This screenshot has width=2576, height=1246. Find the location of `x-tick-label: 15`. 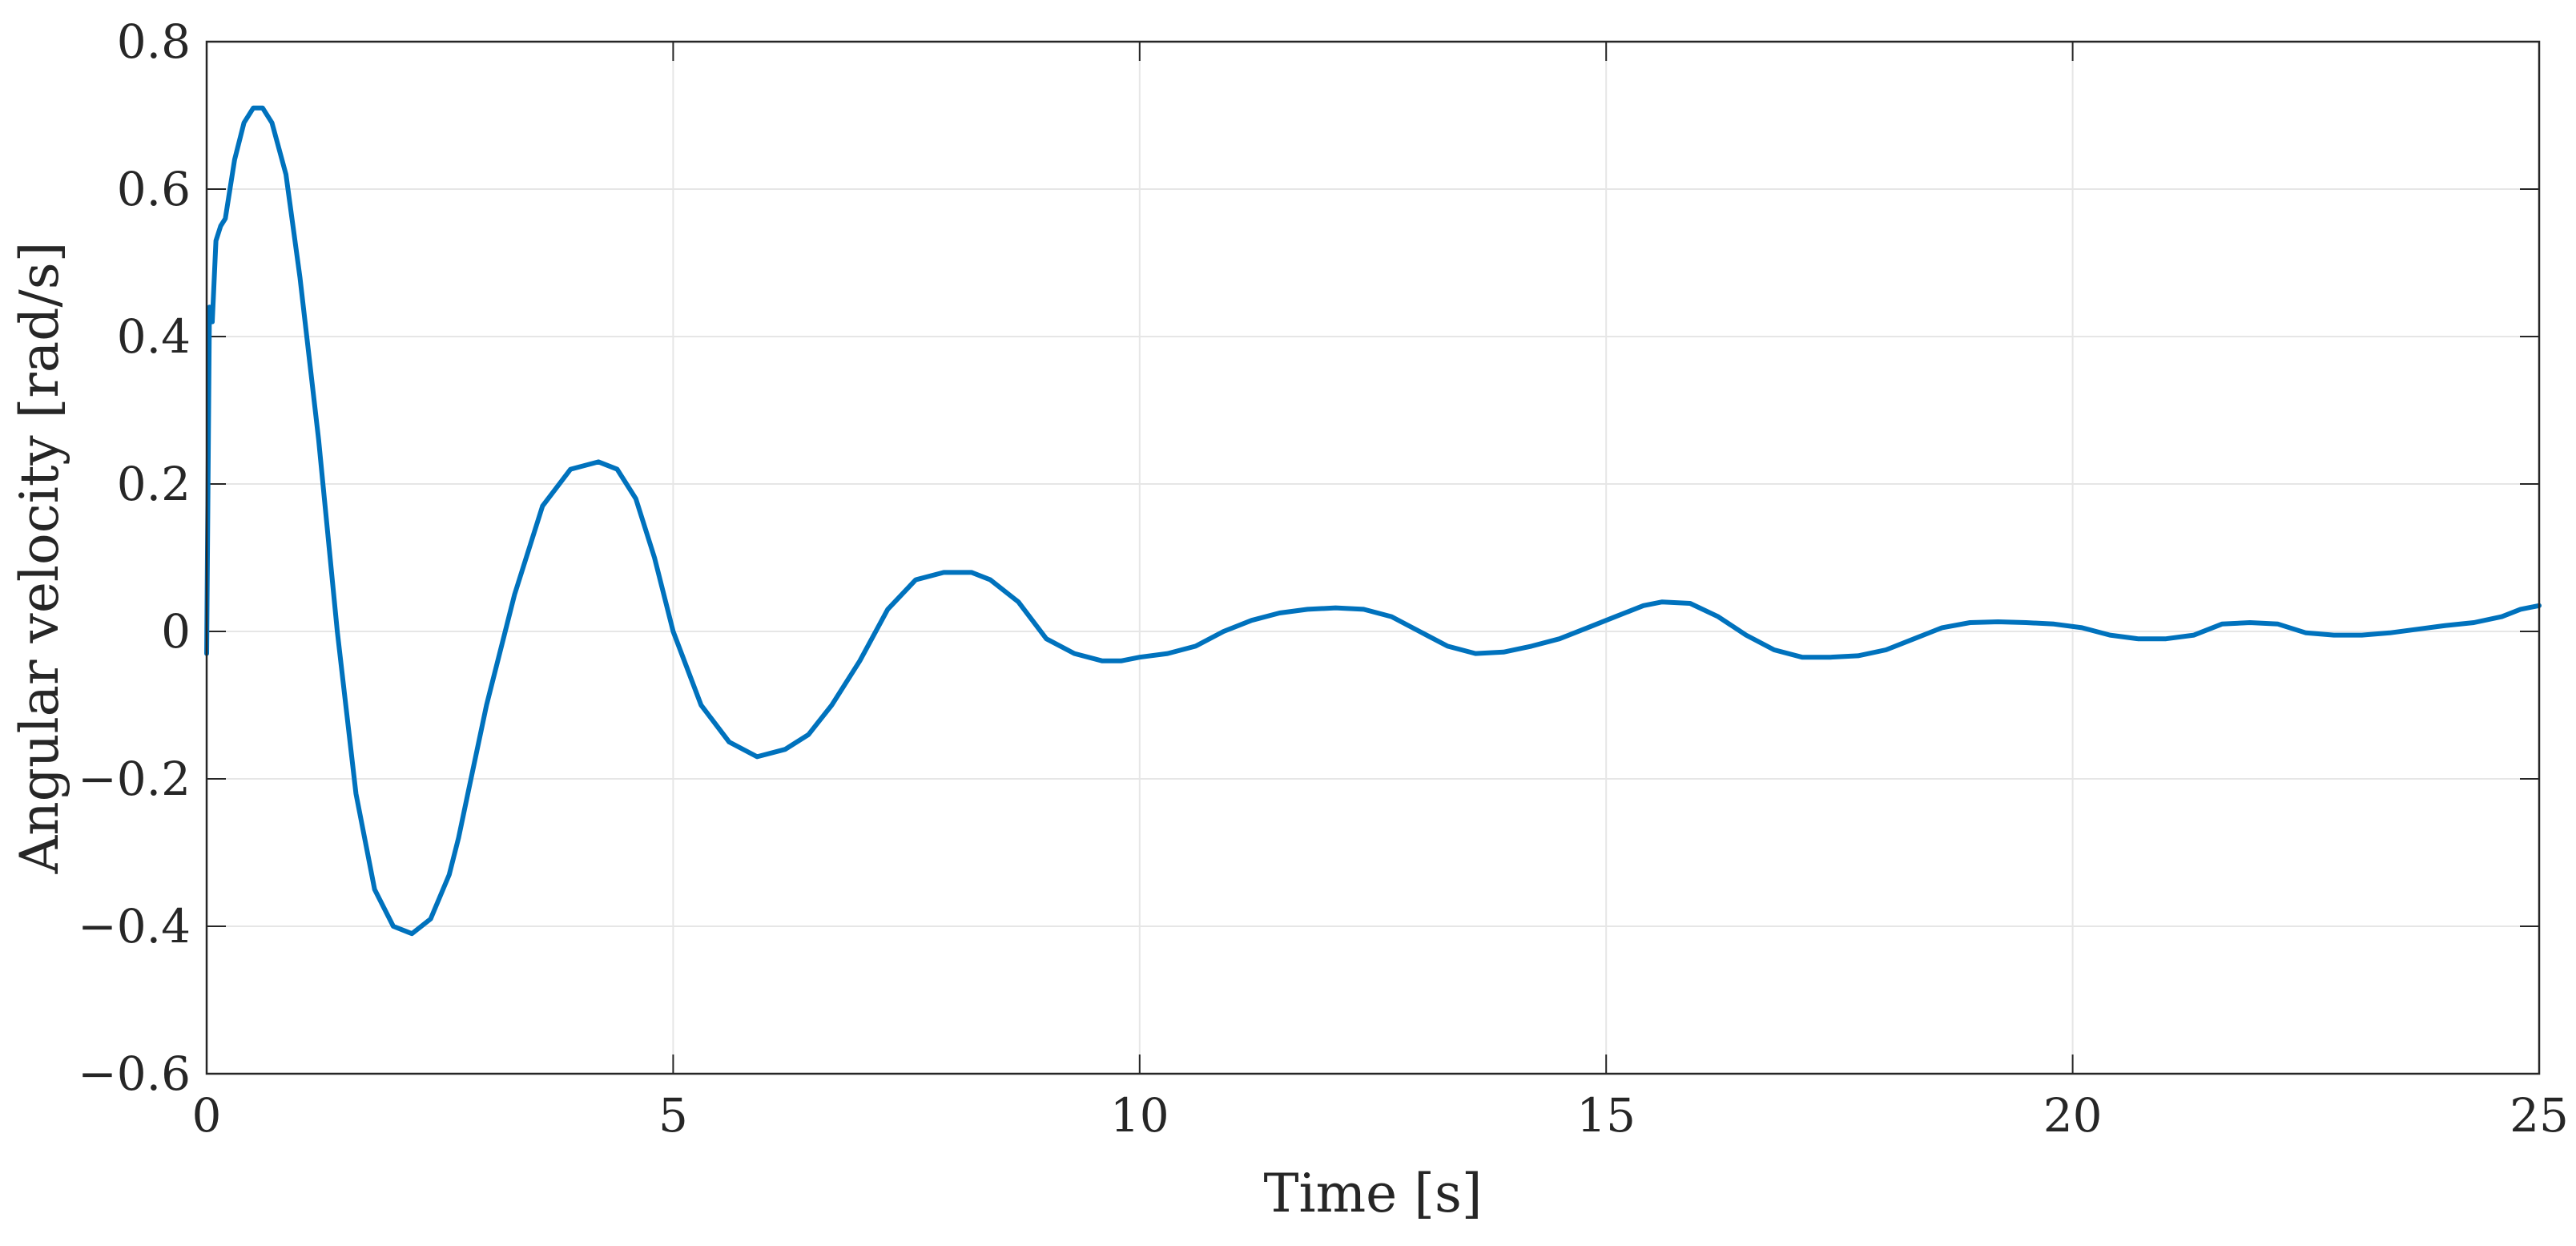

x-tick-label: 15 is located at coordinates (1606, 1115).